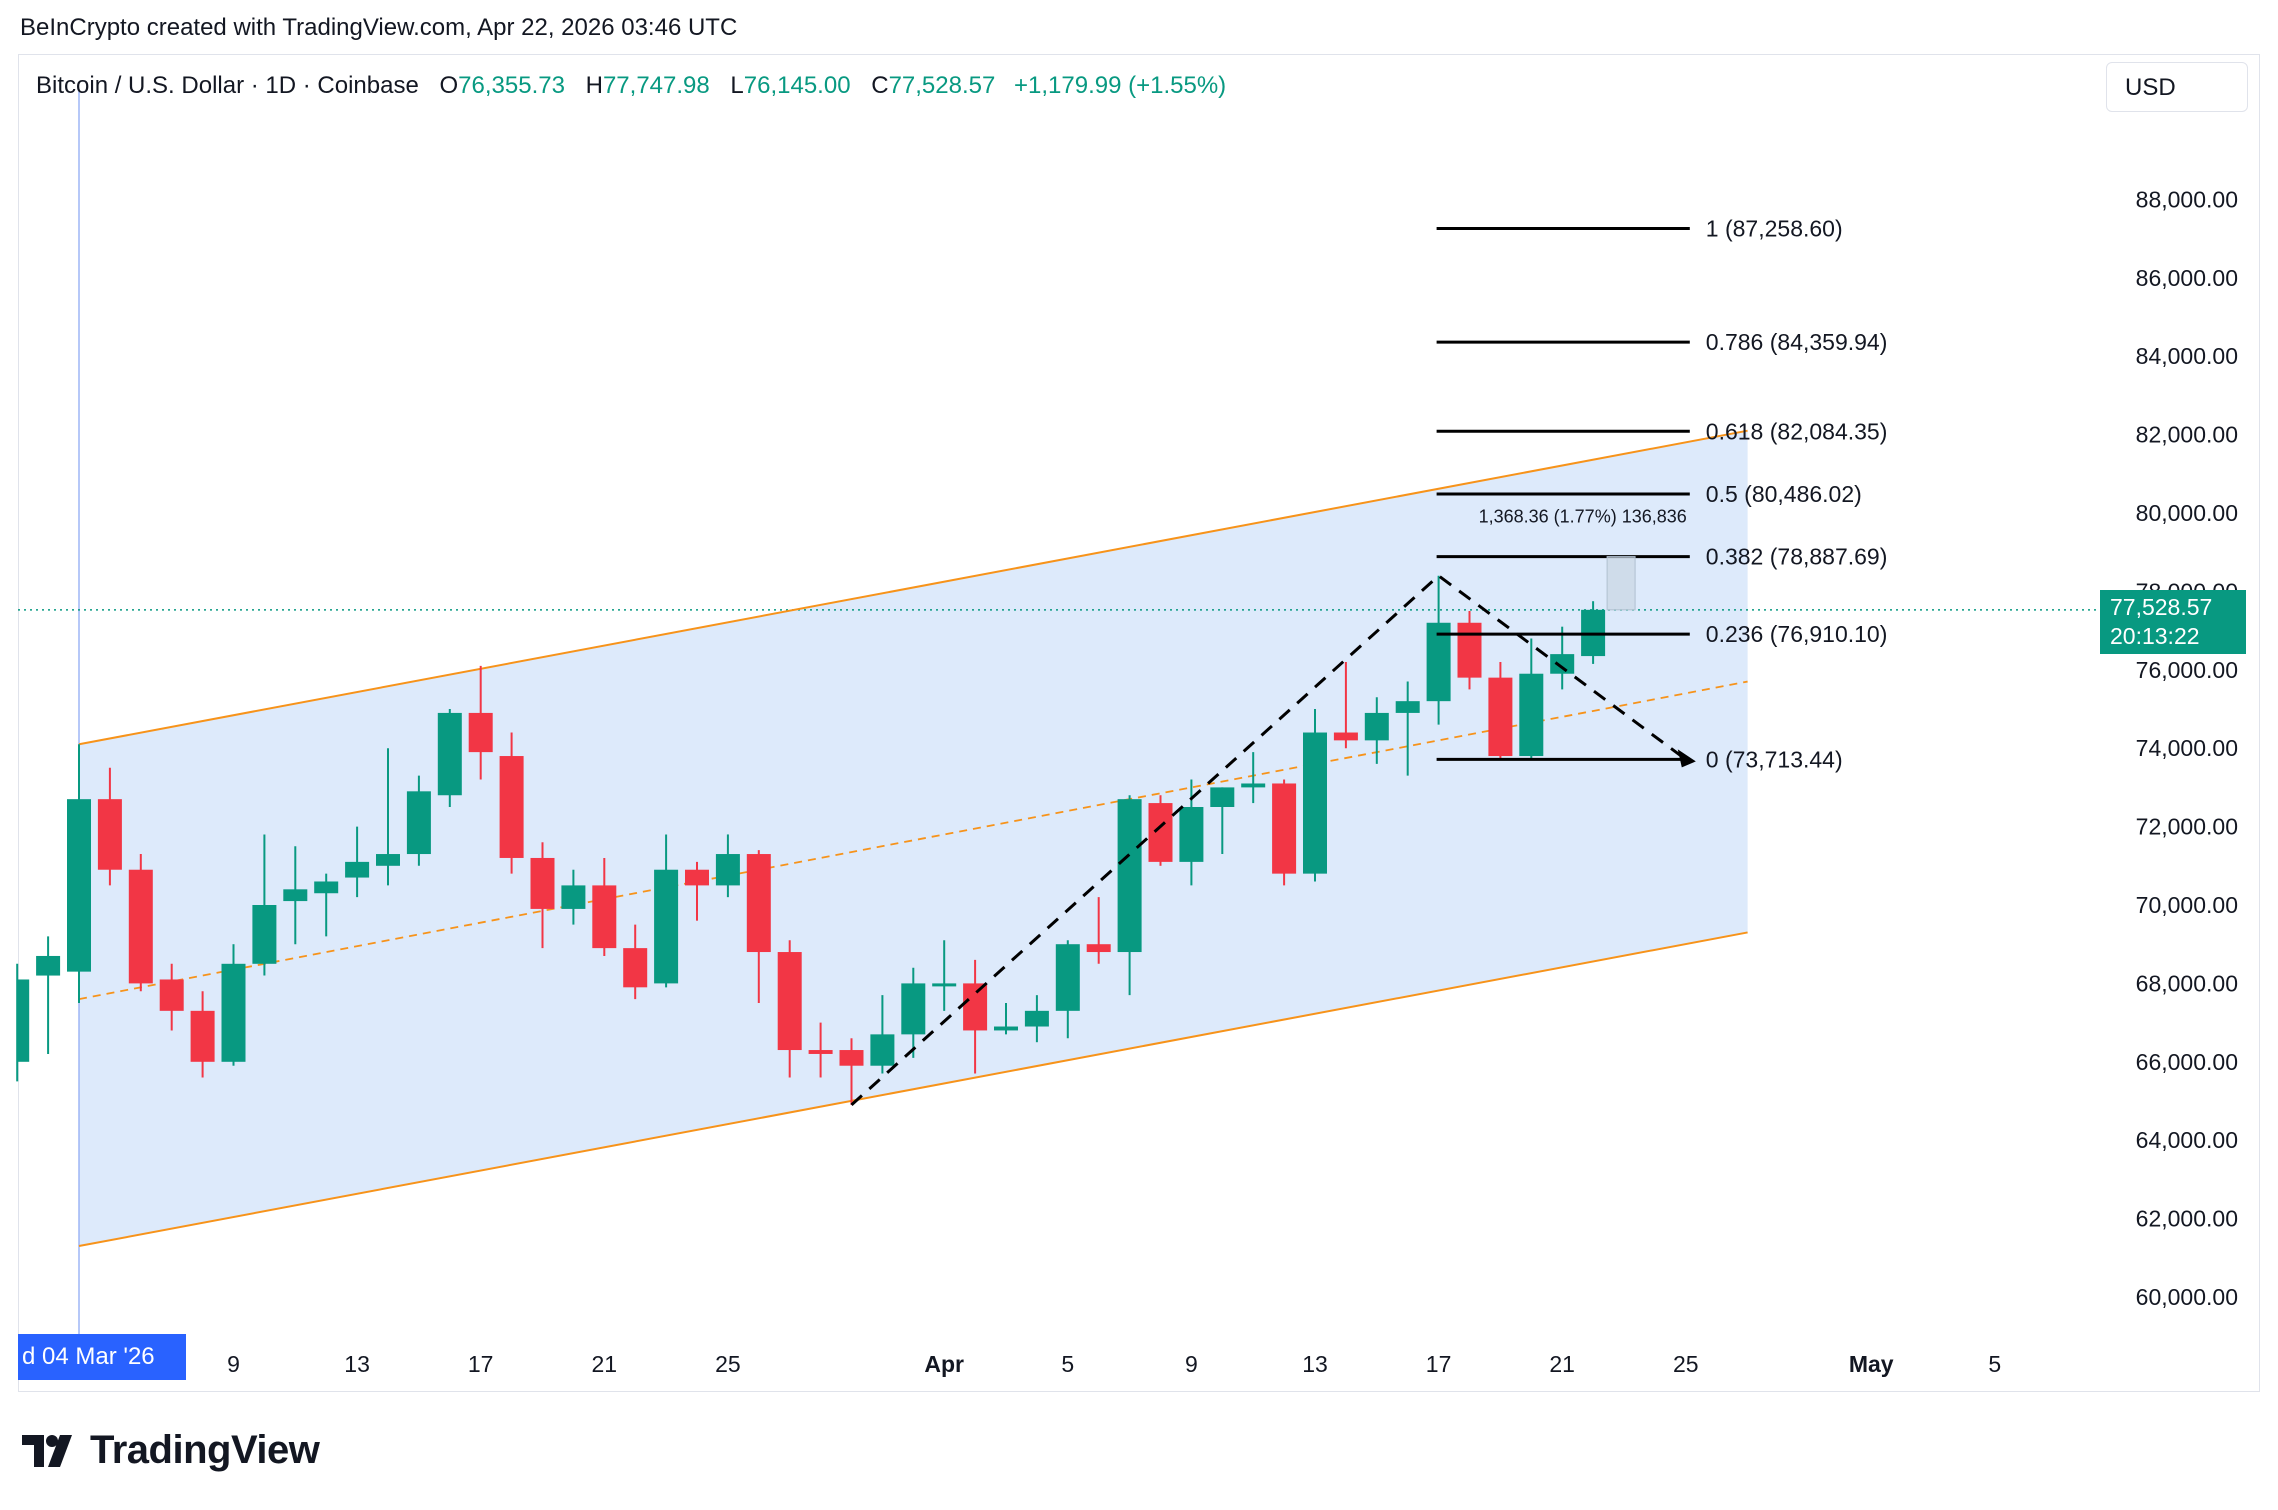  What do you see at coordinates (205, 1450) in the screenshot?
I see `tradingview-logo-word: TradingView` at bounding box center [205, 1450].